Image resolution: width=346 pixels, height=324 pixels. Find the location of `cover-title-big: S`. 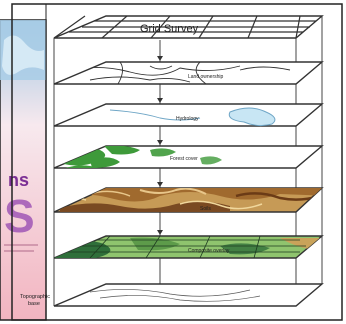

cover-title-big: S is located at coordinates (19, 216).